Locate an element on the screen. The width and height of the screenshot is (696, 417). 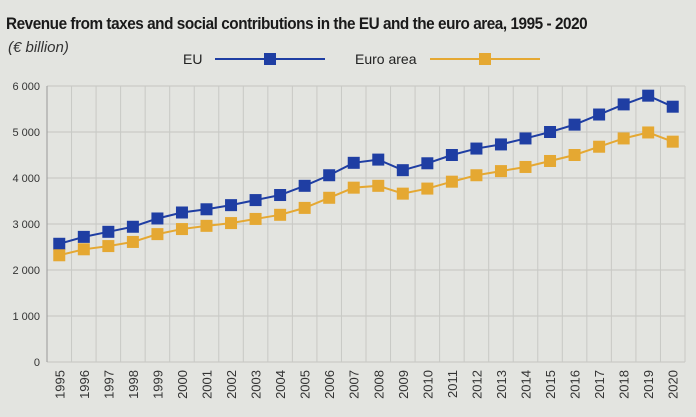
y-tick-label: 2 000 is located at coordinates (26, 271).